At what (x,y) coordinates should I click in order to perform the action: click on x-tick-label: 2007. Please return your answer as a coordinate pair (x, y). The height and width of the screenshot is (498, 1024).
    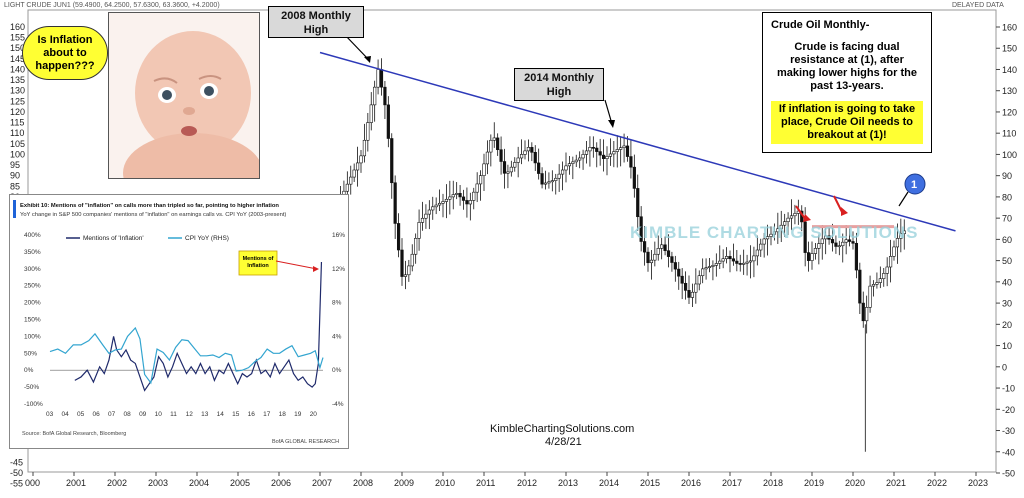
    Looking at the image, I should click on (322, 483).